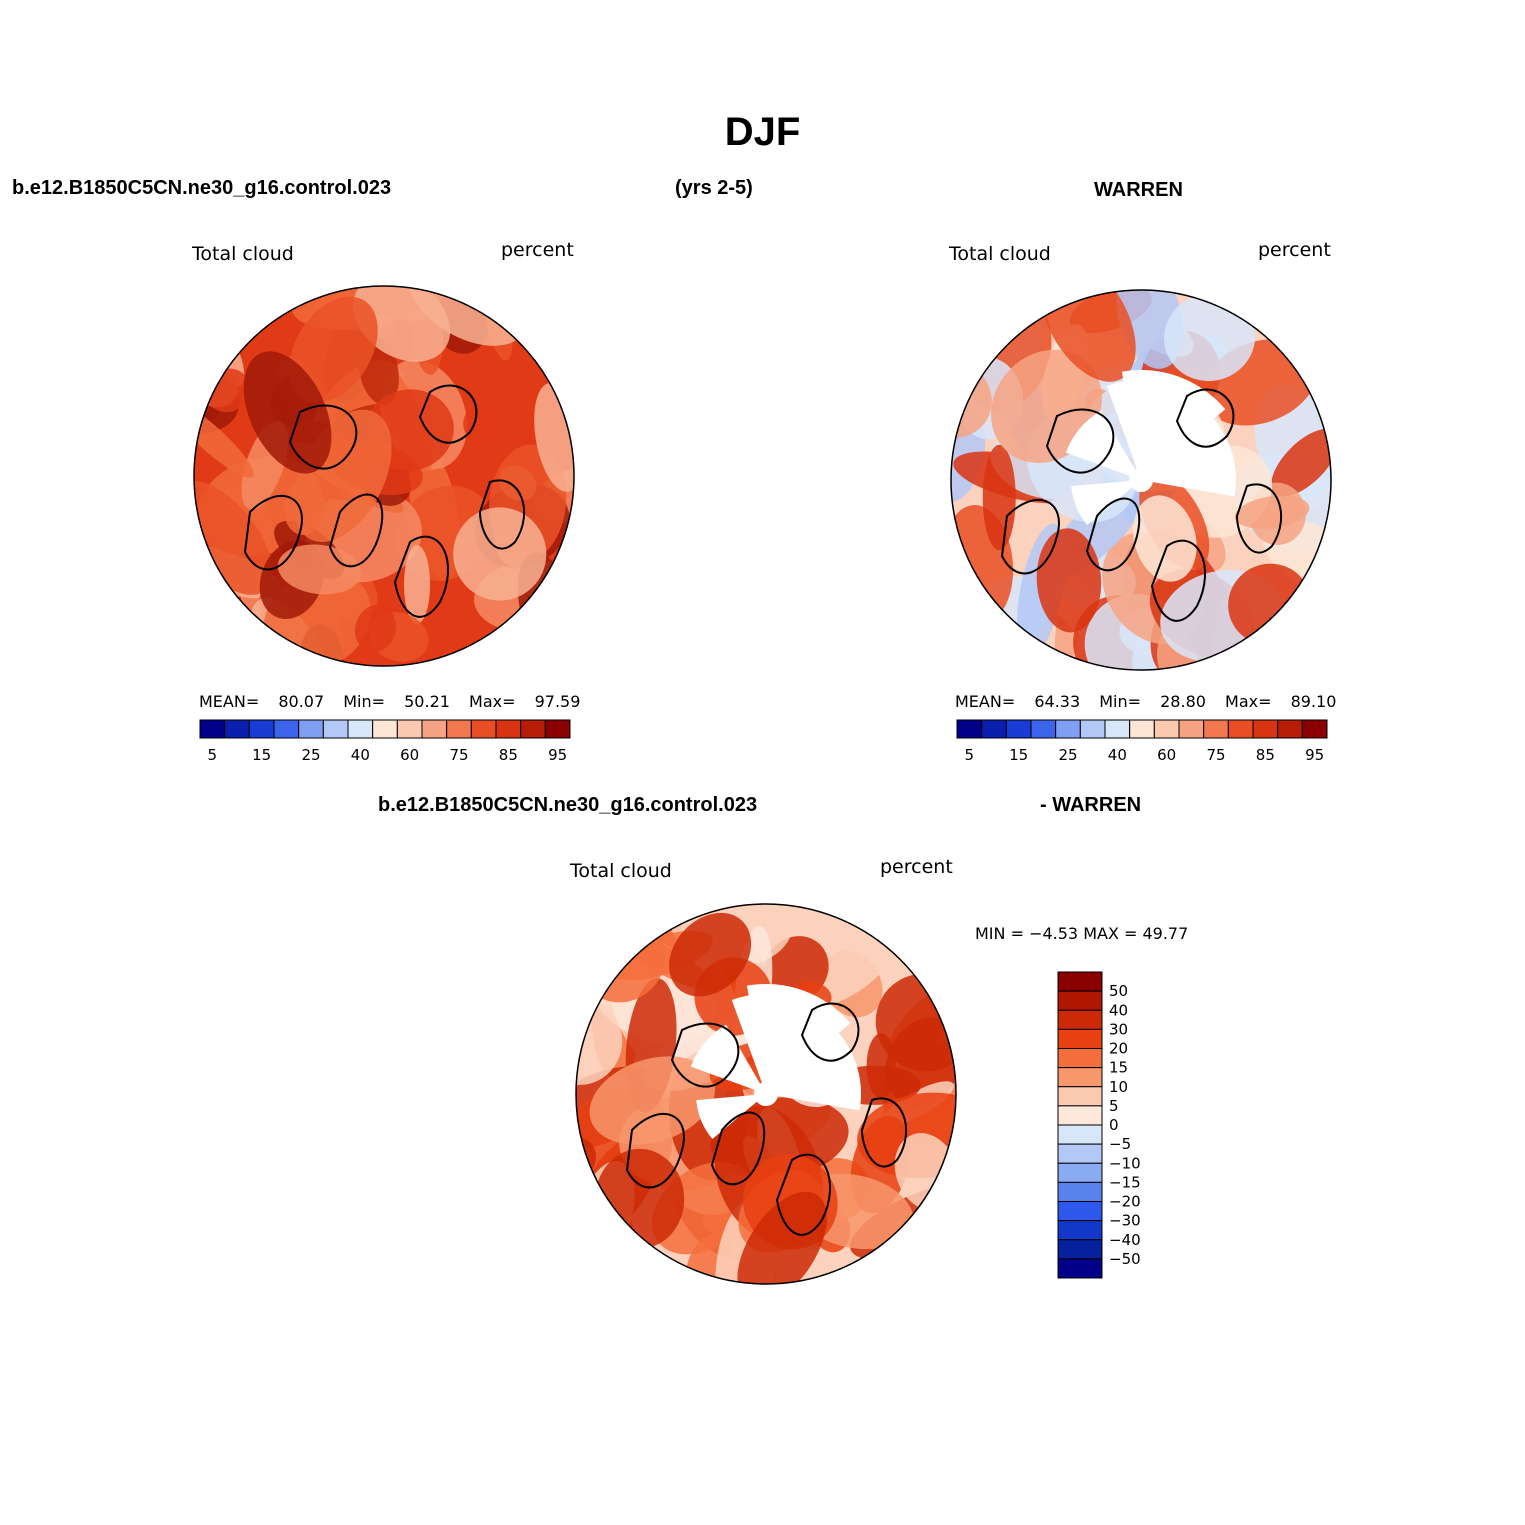 This screenshot has height=1525, width=1525. I want to click on panel2-map-border, so click(1141, 480).